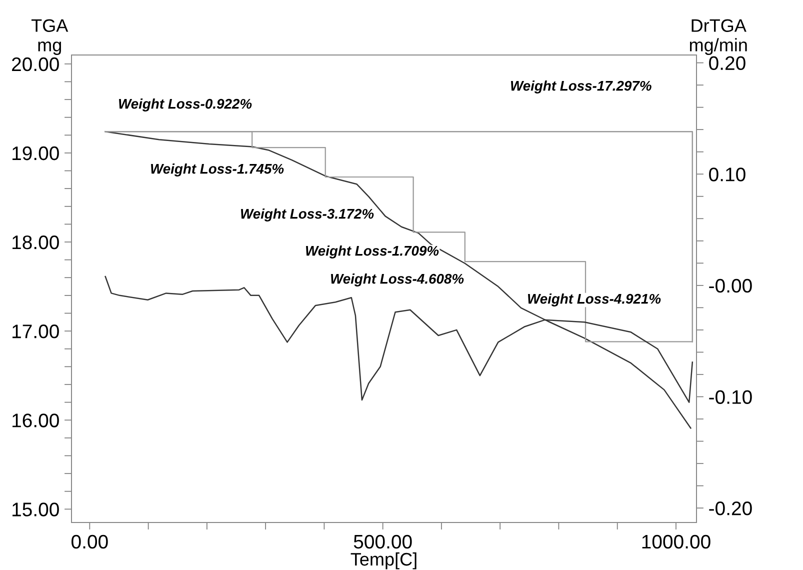 Image resolution: width=803 pixels, height=570 pixels. I want to click on annotation: Weight Loss-0.922%, so click(185, 105).